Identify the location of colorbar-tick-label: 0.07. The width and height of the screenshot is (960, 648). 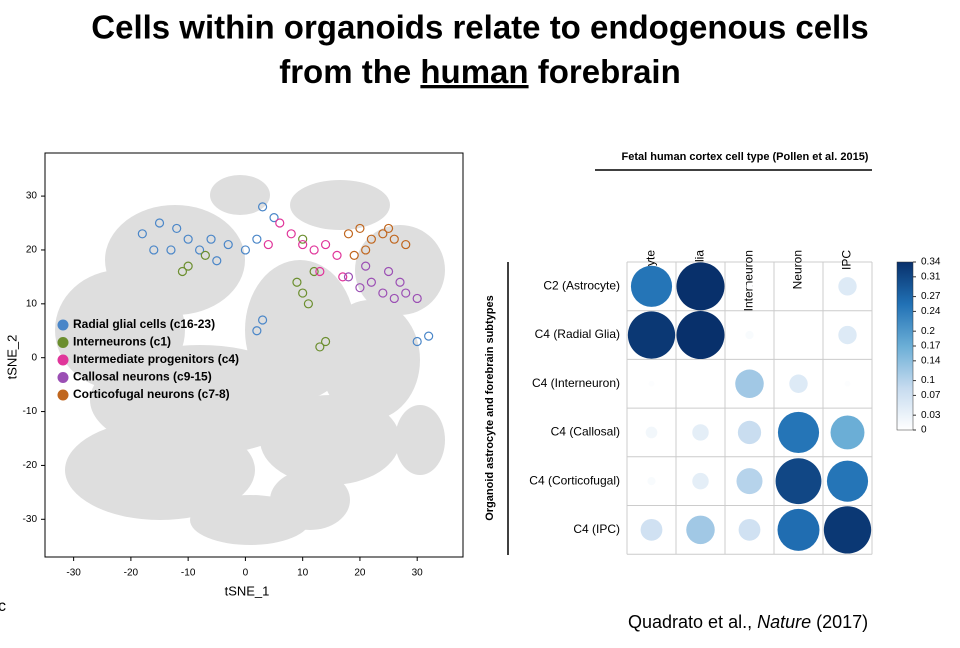
(931, 395).